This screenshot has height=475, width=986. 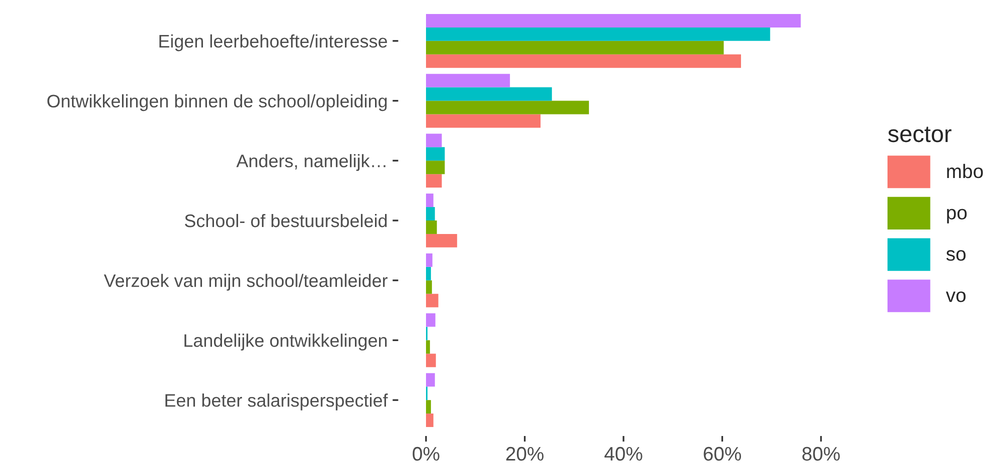 What do you see at coordinates (821, 453) in the screenshot?
I see `x-tick-label: 80%` at bounding box center [821, 453].